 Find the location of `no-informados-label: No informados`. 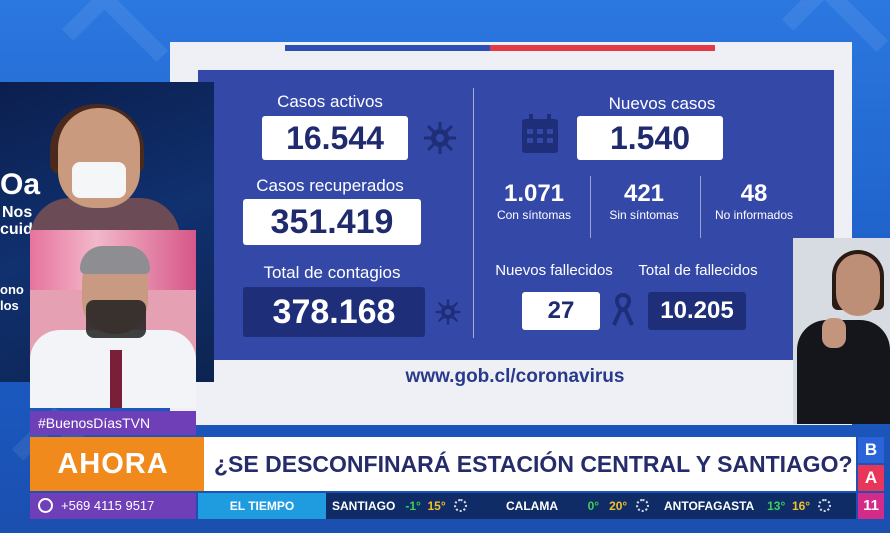

no-informados-label: No informados is located at coordinates (754, 215).